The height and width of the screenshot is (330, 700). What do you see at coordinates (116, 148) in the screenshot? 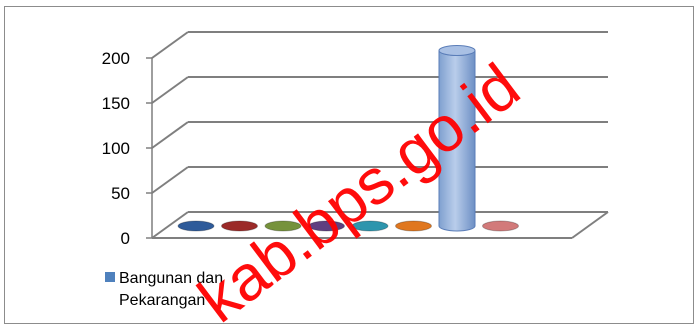
I see `y-tick-label: 100` at bounding box center [116, 148].